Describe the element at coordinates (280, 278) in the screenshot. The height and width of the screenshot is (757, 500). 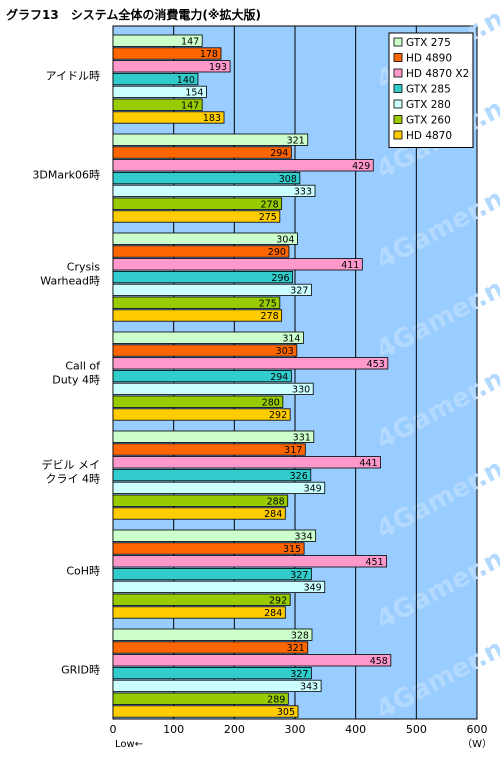
I see `data-label: 296` at that location.